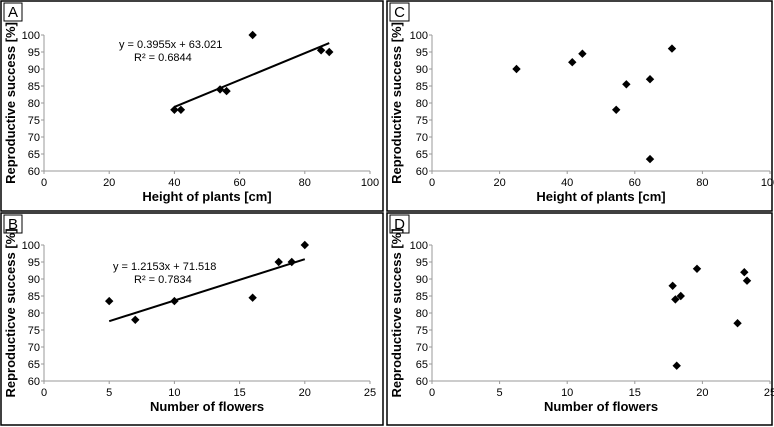 The image size is (774, 427). Describe the element at coordinates (252, 75) in the screenshot. I see `panel-a-trendline` at that location.